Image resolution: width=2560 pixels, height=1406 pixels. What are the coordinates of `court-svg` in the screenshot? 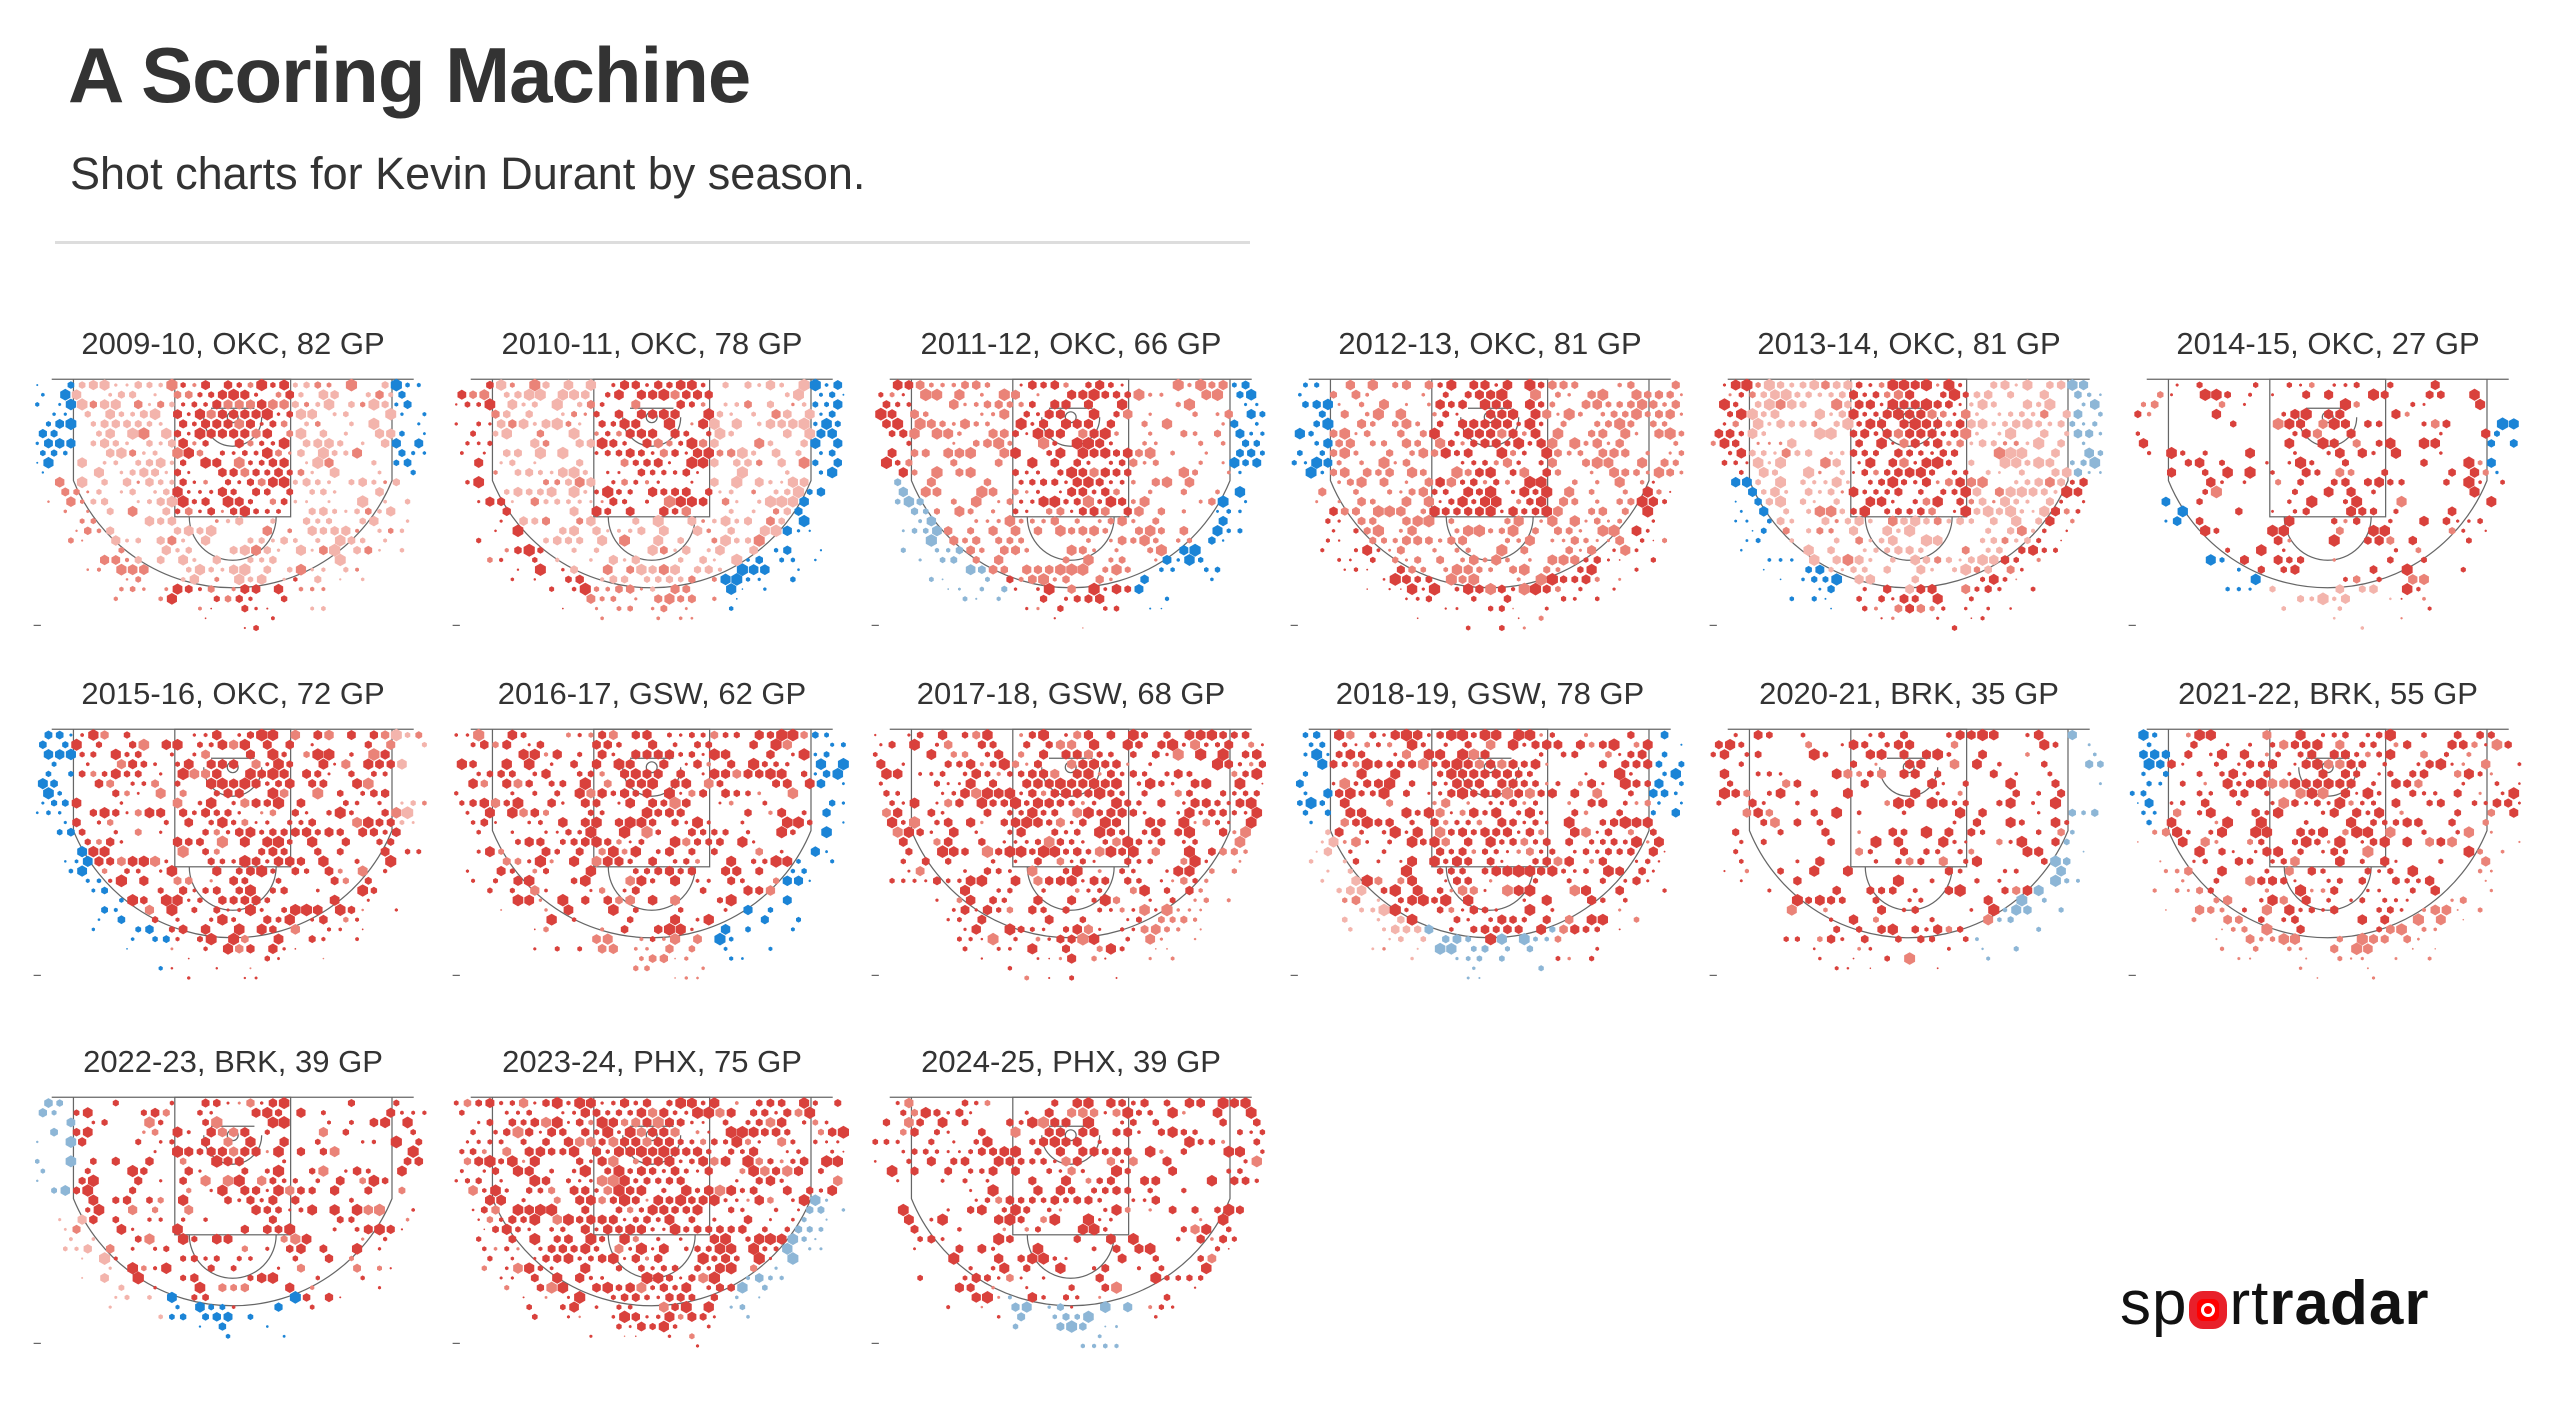 It's located at (2323, 504).